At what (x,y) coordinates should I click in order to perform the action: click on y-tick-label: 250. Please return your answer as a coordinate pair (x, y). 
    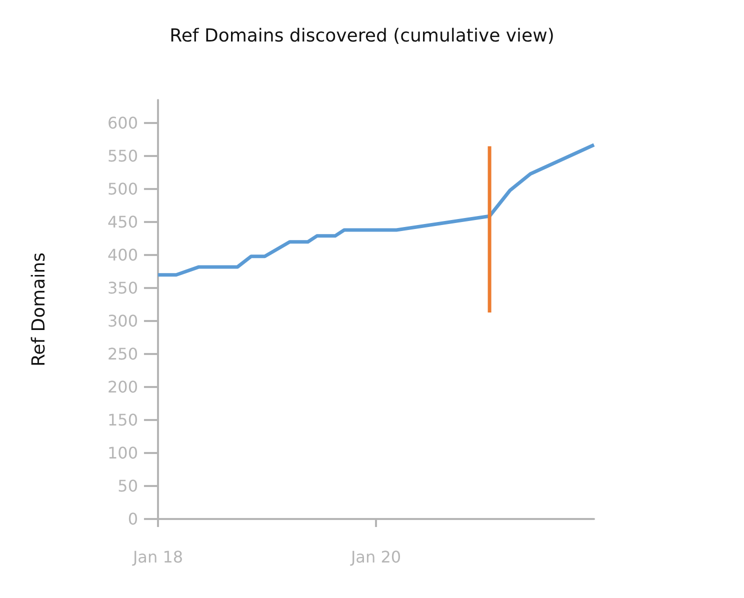
    Looking at the image, I should click on (122, 354).